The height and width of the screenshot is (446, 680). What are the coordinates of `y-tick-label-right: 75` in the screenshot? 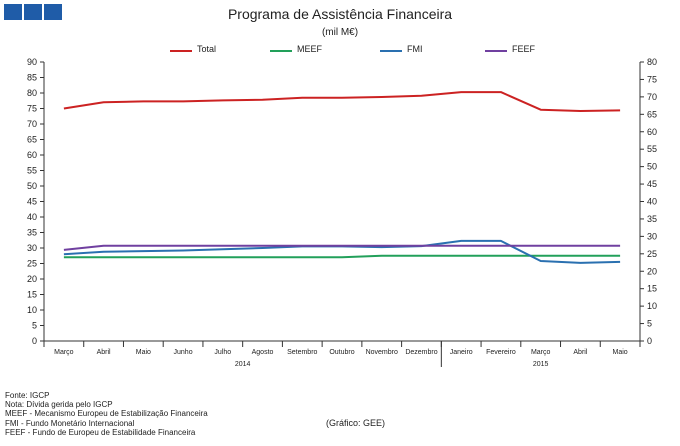 It's located at (652, 79).